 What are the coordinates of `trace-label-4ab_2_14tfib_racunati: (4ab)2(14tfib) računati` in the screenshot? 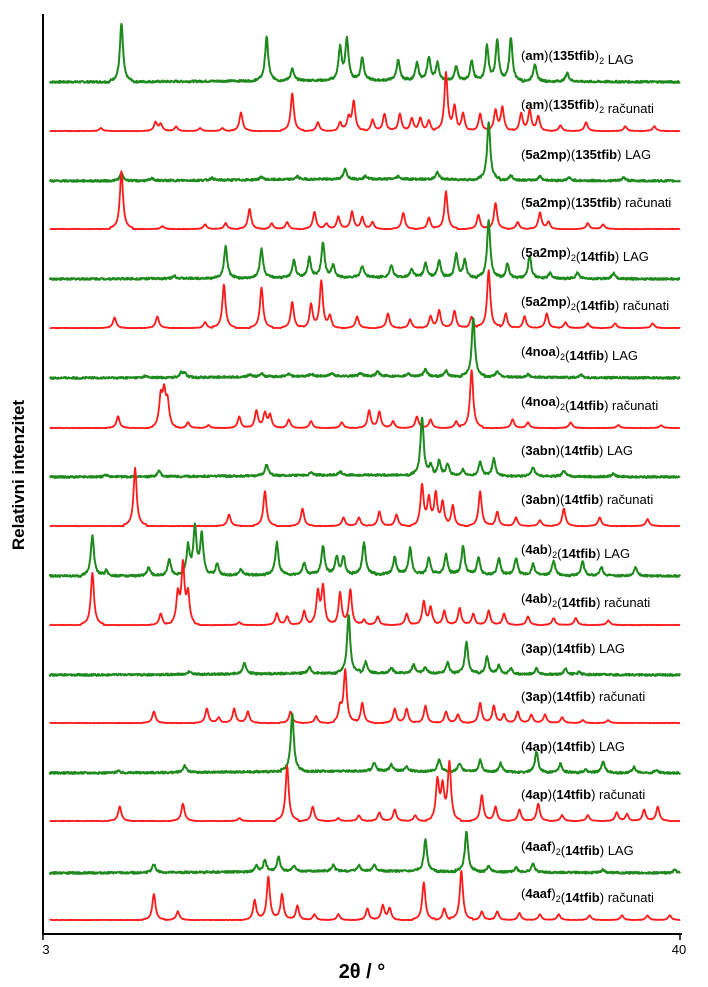 It's located at (585, 600).